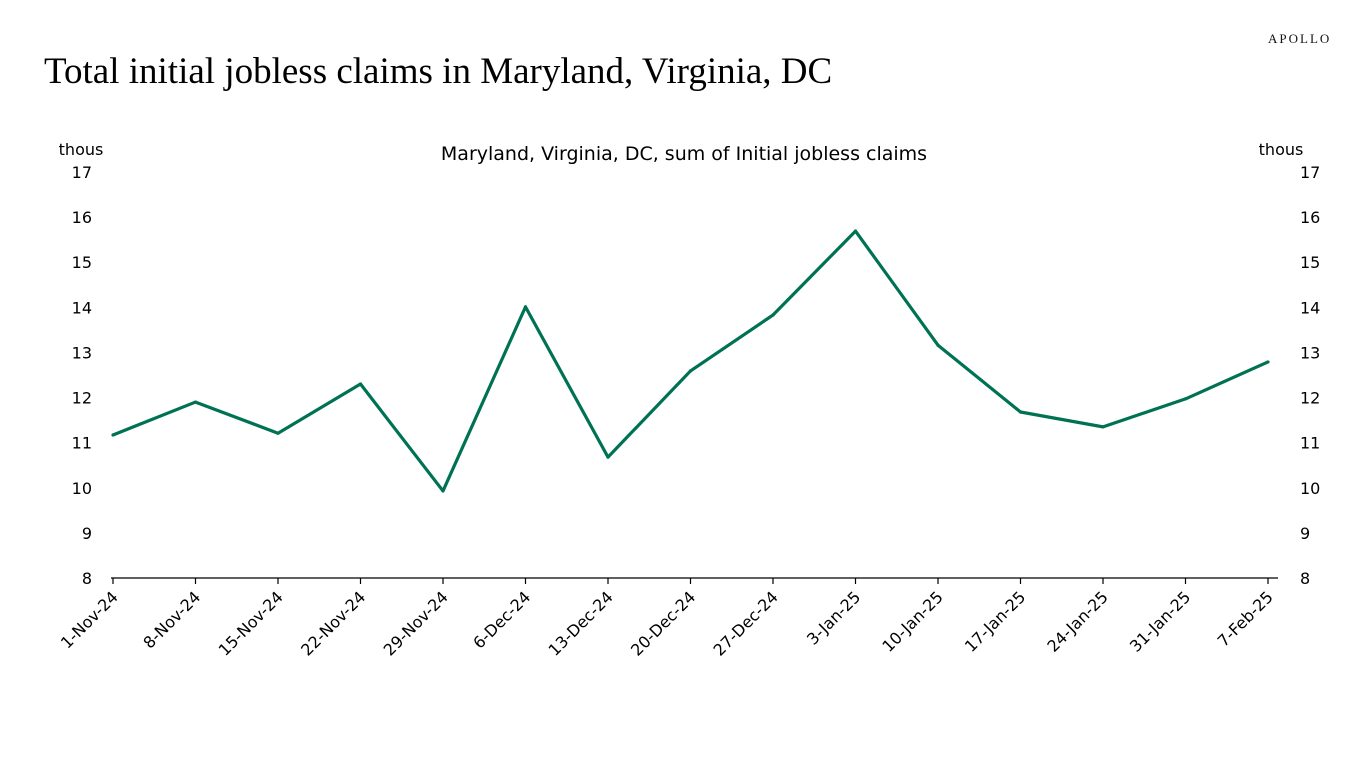  I want to click on y-tick-label-left: 13, so click(82, 352).